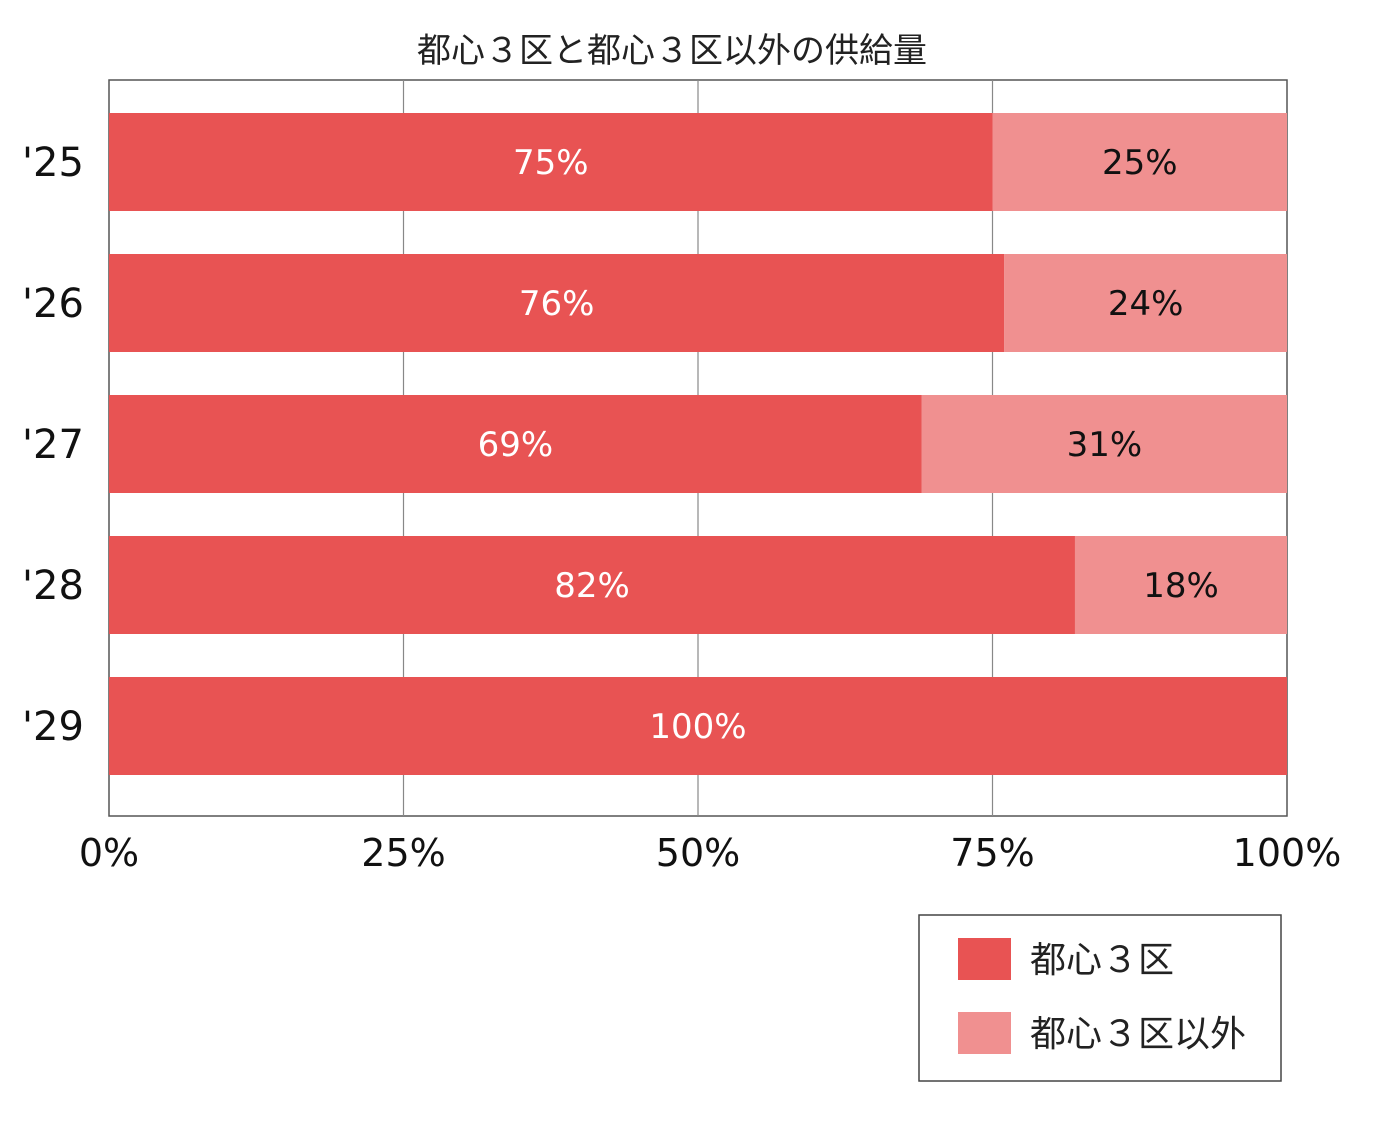 This screenshot has height=1138, width=1393. I want to click on data-label-other-wards-2: 31%, so click(1105, 445).